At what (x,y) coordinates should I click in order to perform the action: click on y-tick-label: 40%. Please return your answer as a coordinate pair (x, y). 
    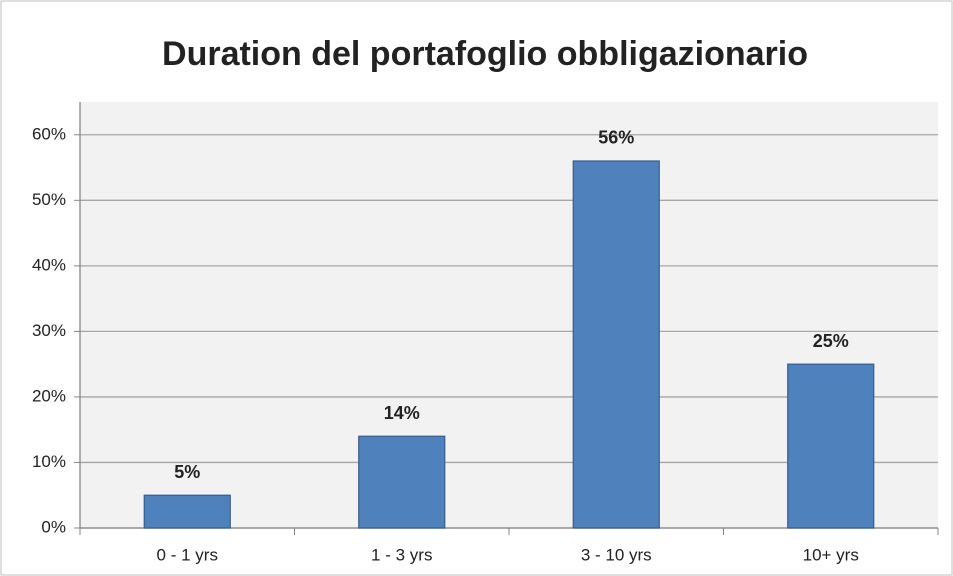
    Looking at the image, I should click on (49, 264).